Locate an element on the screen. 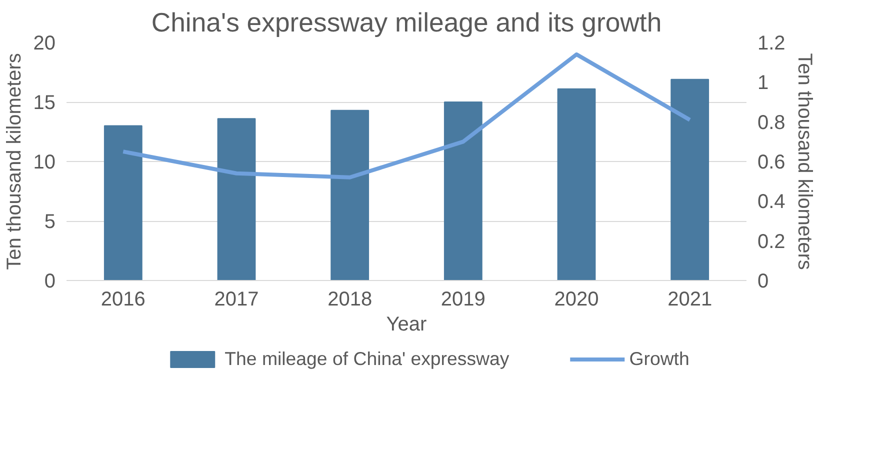 The image size is (869, 454). y-tick-label: 5 is located at coordinates (50, 222).